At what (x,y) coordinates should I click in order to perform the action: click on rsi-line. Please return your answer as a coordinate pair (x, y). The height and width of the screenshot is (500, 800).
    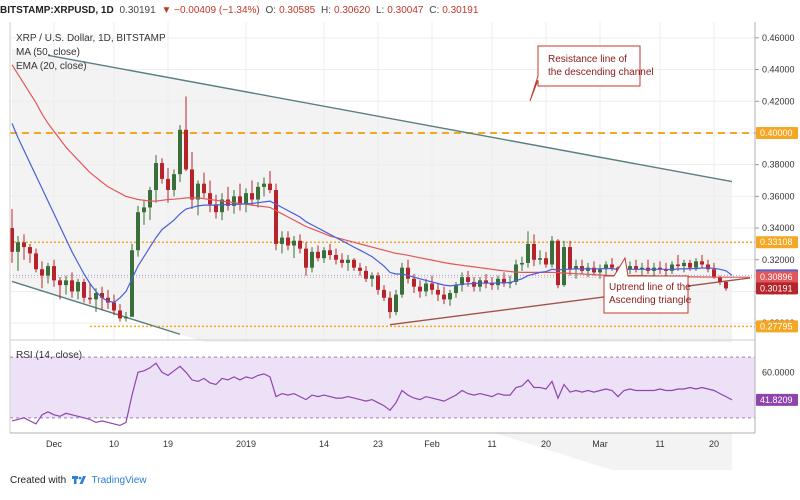
    Looking at the image, I should click on (372, 394).